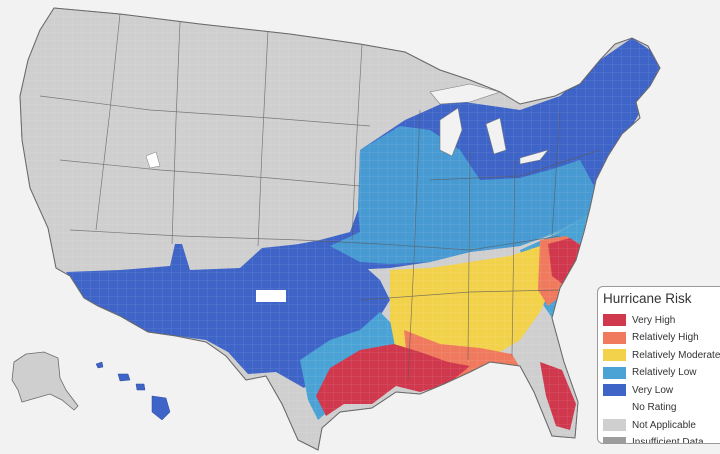 The image size is (720, 454). I want to click on legend-label-relatively-high: Relatively High, so click(665, 337).